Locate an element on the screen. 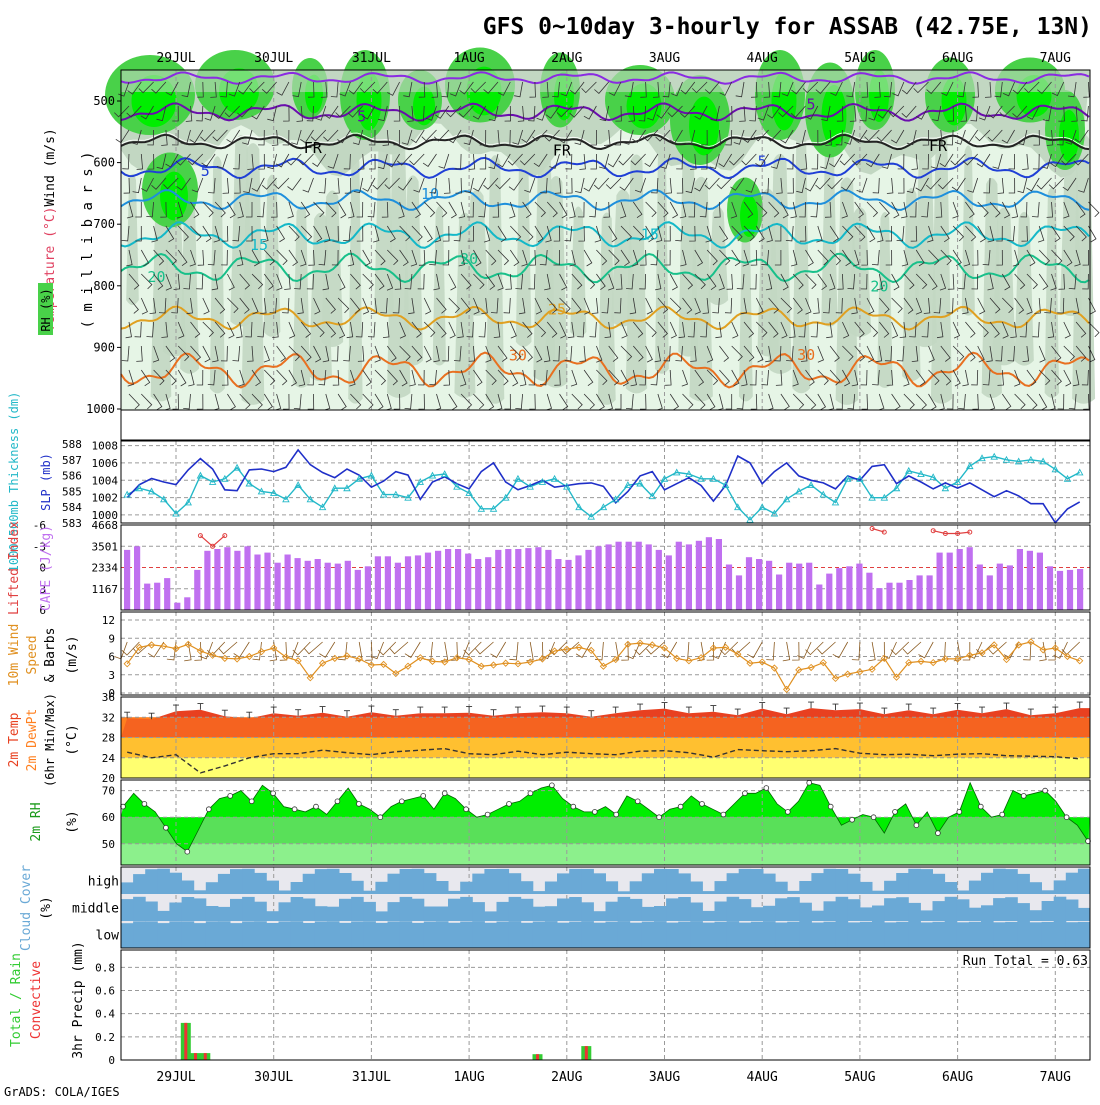 The image size is (1100, 1105). temp-contour-minus10 is located at coordinates (605, 78).